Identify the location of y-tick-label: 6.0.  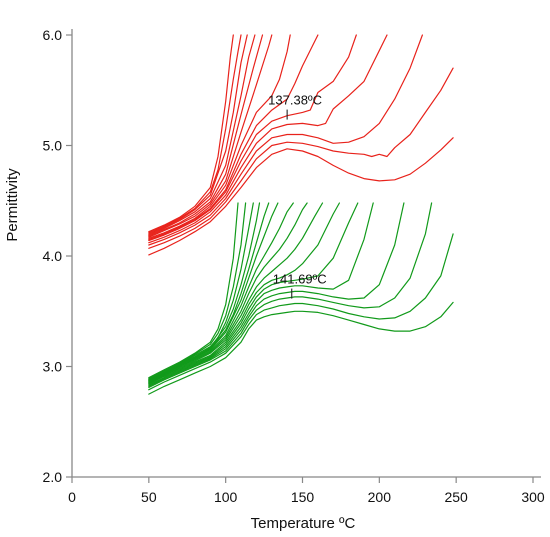
(53, 35).